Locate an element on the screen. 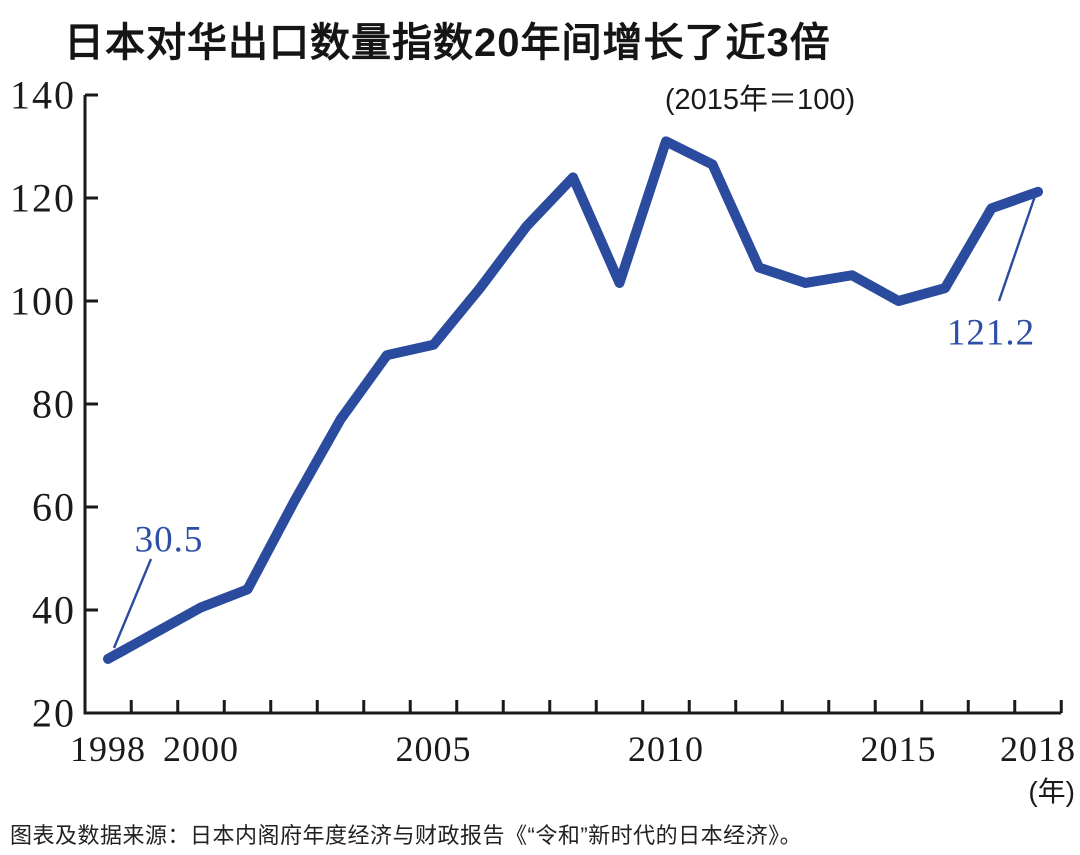 The width and height of the screenshot is (1080, 855). x-tick-label: 2010 is located at coordinates (666, 749).